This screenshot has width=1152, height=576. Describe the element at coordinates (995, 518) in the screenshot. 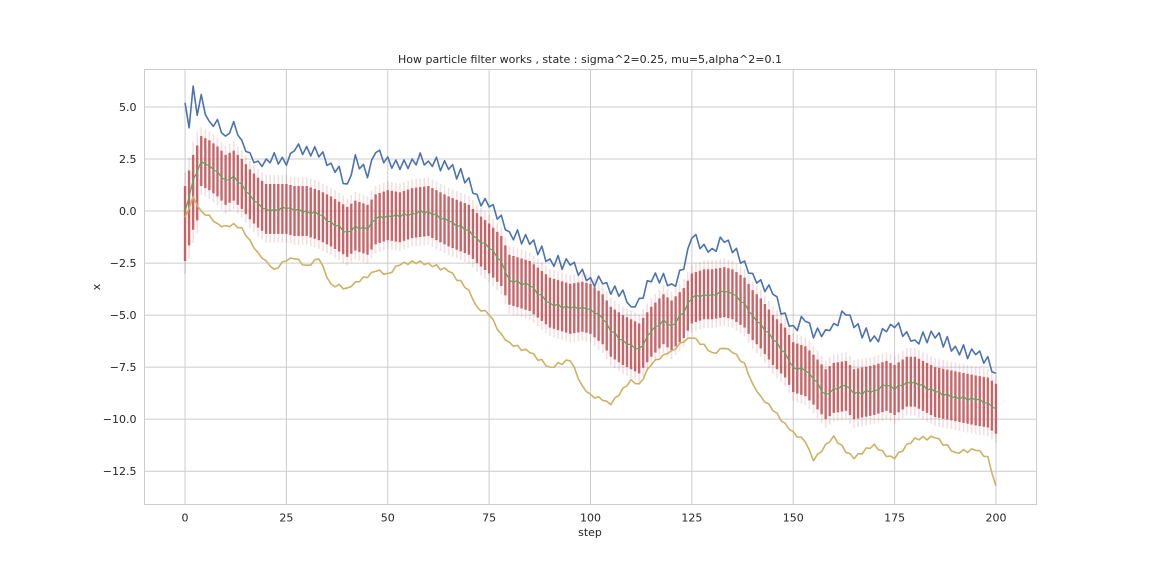

I see `x-tick-label: 200` at that location.